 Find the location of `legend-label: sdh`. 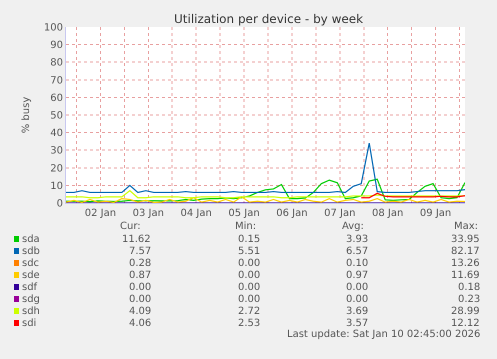

legend-label: sdh is located at coordinates (31, 311).